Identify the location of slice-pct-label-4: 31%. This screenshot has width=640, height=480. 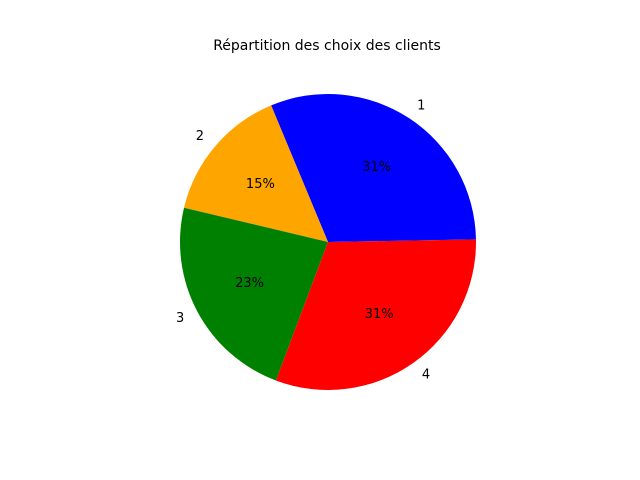
(379, 314).